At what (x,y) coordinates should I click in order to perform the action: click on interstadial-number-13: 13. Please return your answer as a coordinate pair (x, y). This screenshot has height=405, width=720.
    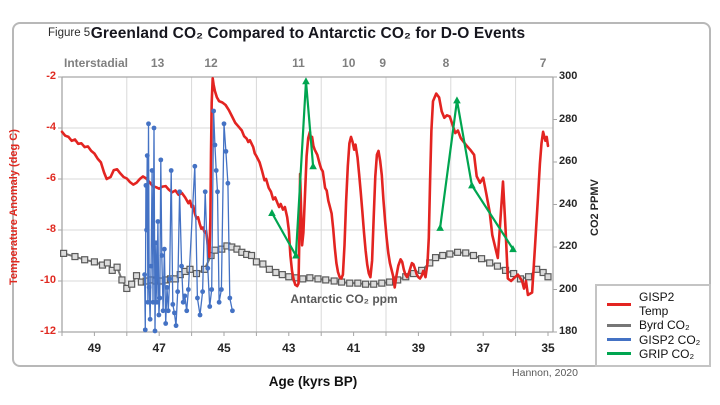
    Looking at the image, I should click on (157, 63).